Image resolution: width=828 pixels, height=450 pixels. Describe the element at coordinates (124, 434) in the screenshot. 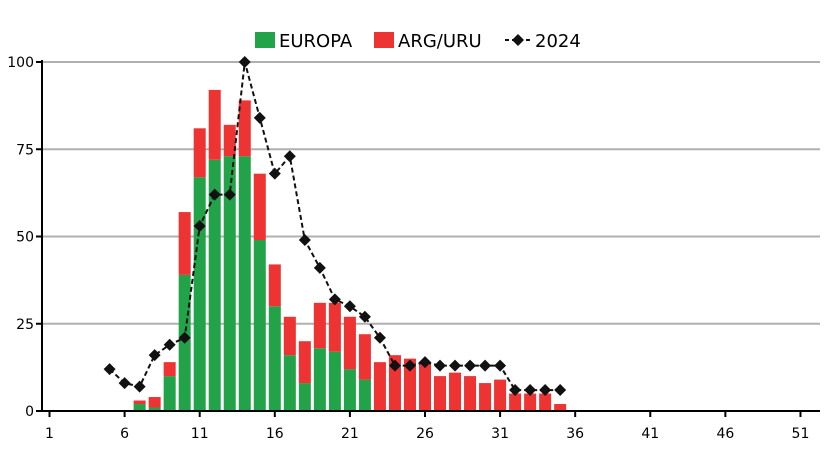

I see `x-tick-label-6: 6` at that location.